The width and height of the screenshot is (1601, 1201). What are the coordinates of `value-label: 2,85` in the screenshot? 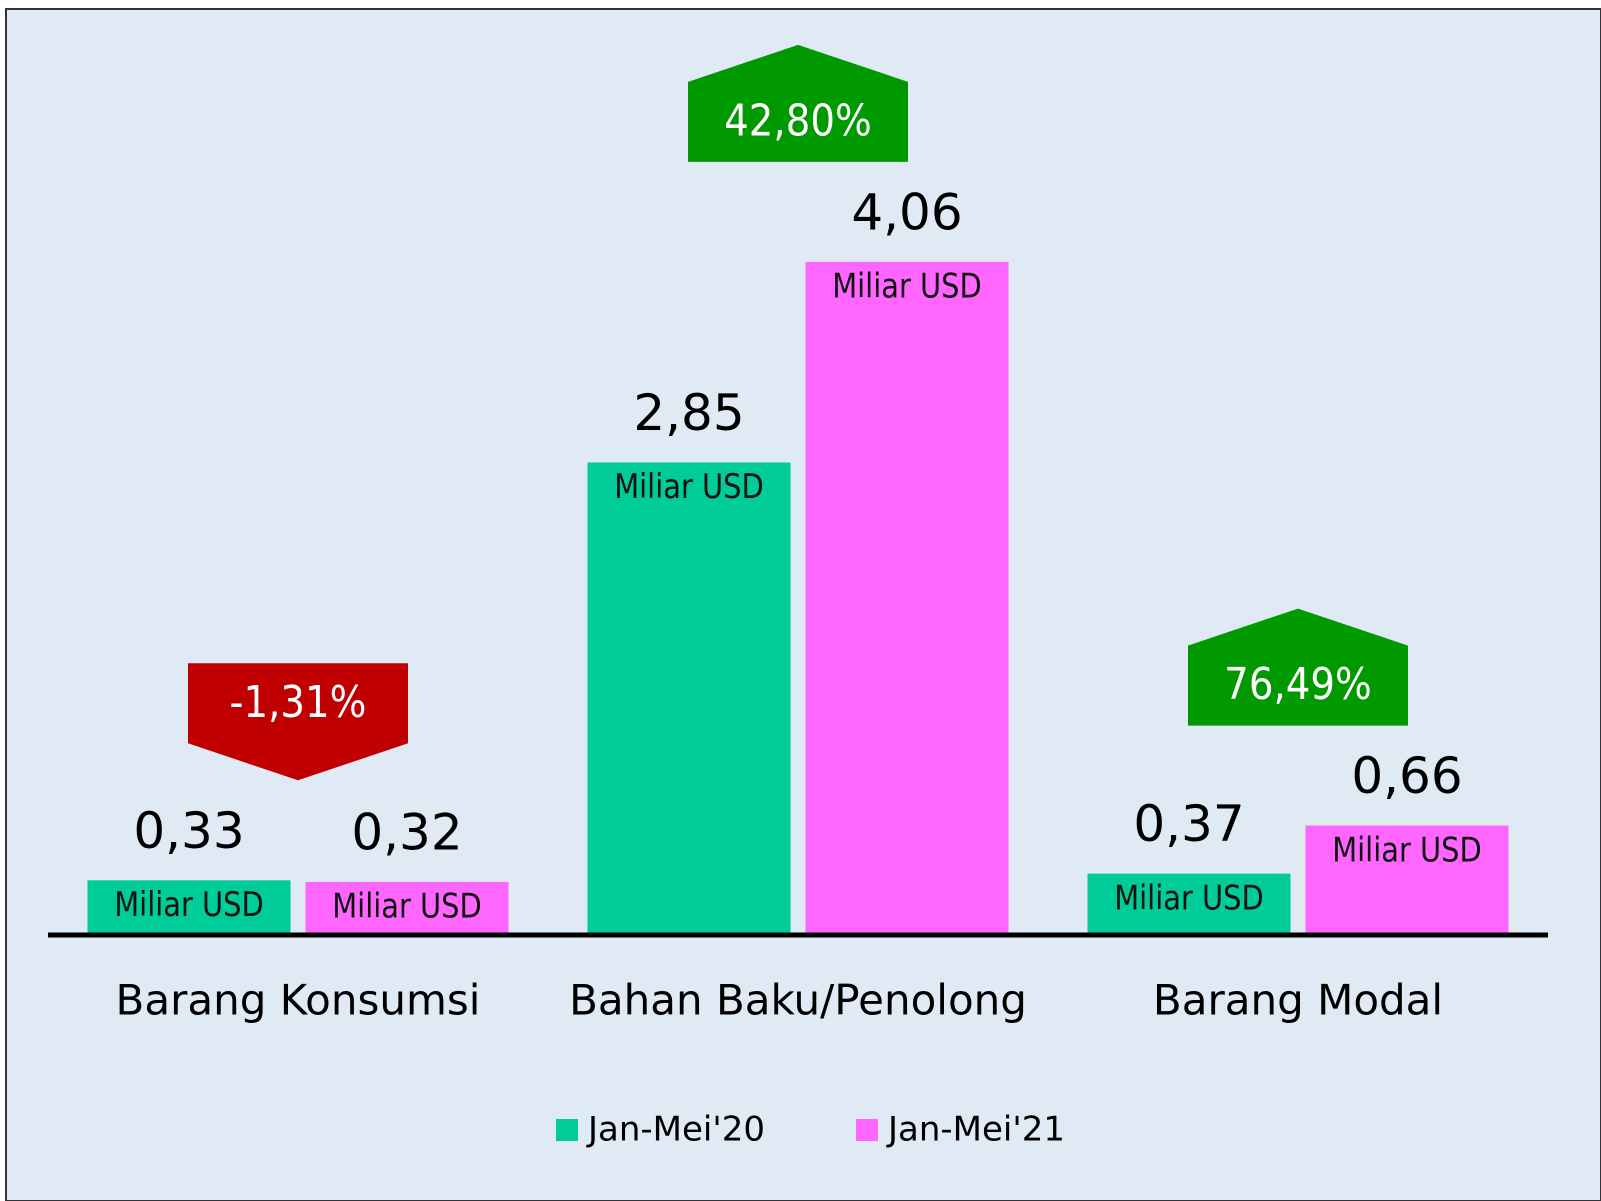 It's located at (688, 413).